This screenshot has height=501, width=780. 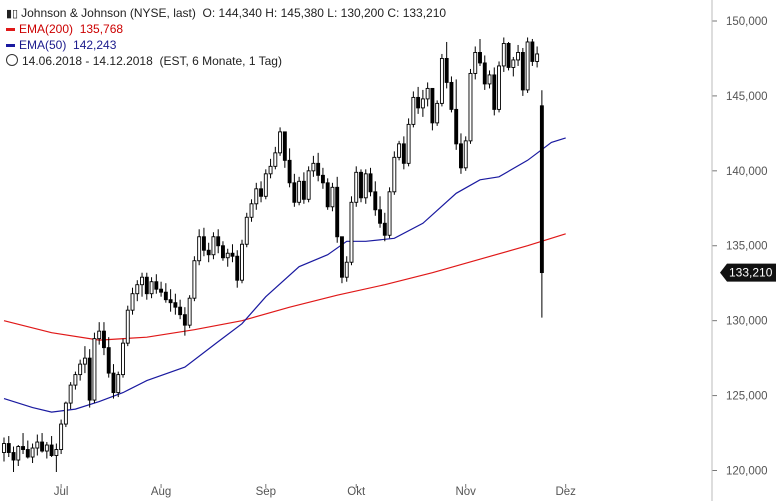 I want to click on y-tick-label: 120,000, so click(x=747, y=472).